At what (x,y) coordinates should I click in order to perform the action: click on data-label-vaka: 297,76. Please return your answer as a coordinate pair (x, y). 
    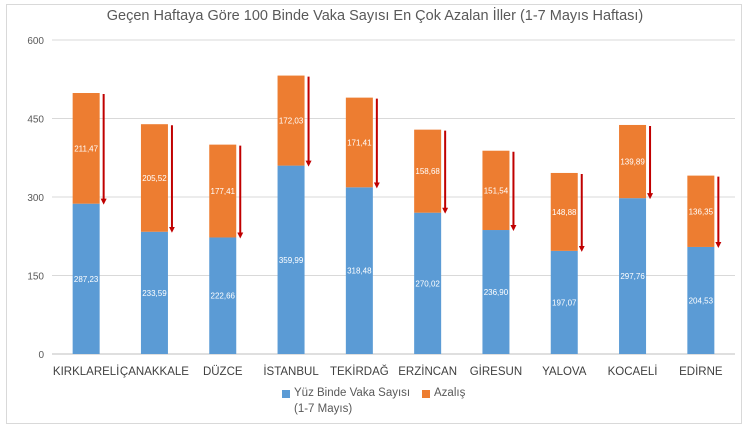
    Looking at the image, I should click on (632, 276).